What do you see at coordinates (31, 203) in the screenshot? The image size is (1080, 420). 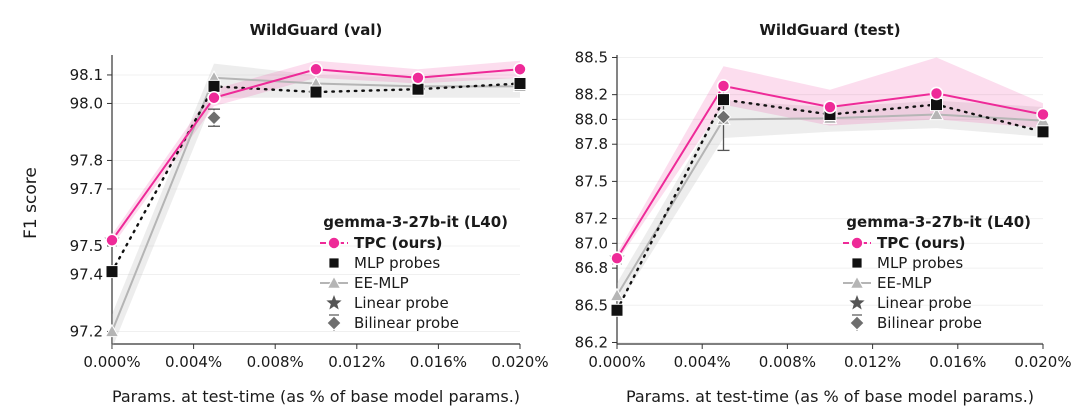 I see `y-axis-label: F1 score` at bounding box center [31, 203].